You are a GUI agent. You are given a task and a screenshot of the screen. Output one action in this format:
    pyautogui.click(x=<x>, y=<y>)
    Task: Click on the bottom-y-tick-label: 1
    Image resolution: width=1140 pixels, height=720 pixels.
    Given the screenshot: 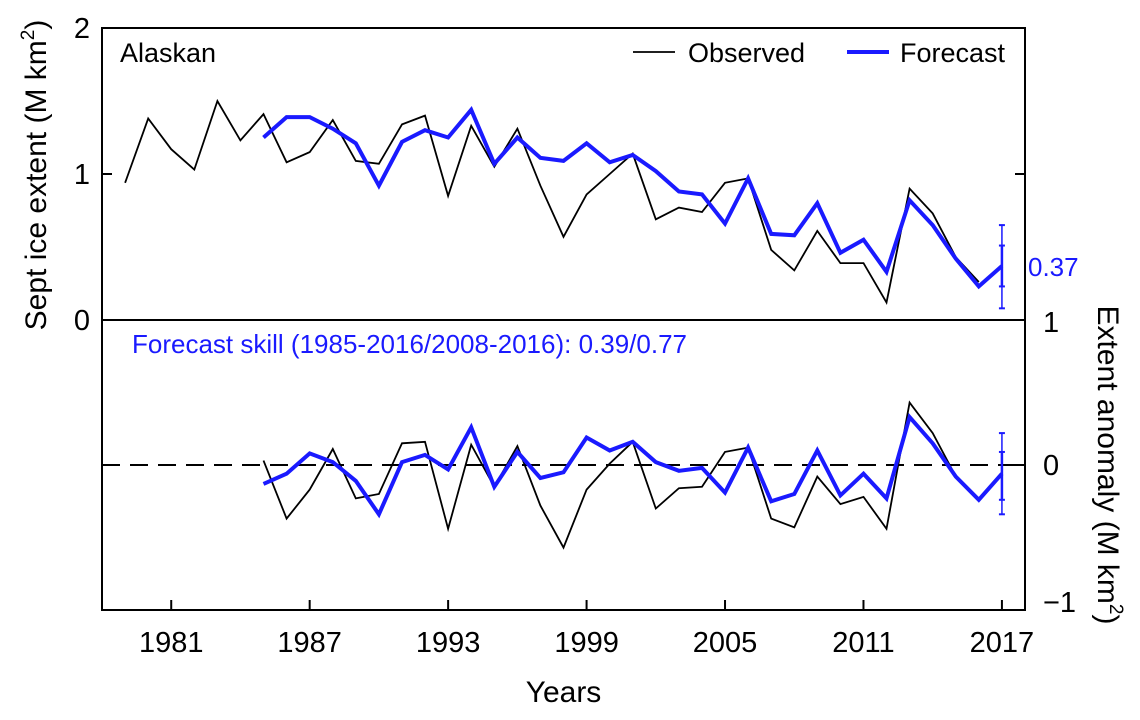 What is the action you would take?
    pyautogui.click(x=1051, y=323)
    